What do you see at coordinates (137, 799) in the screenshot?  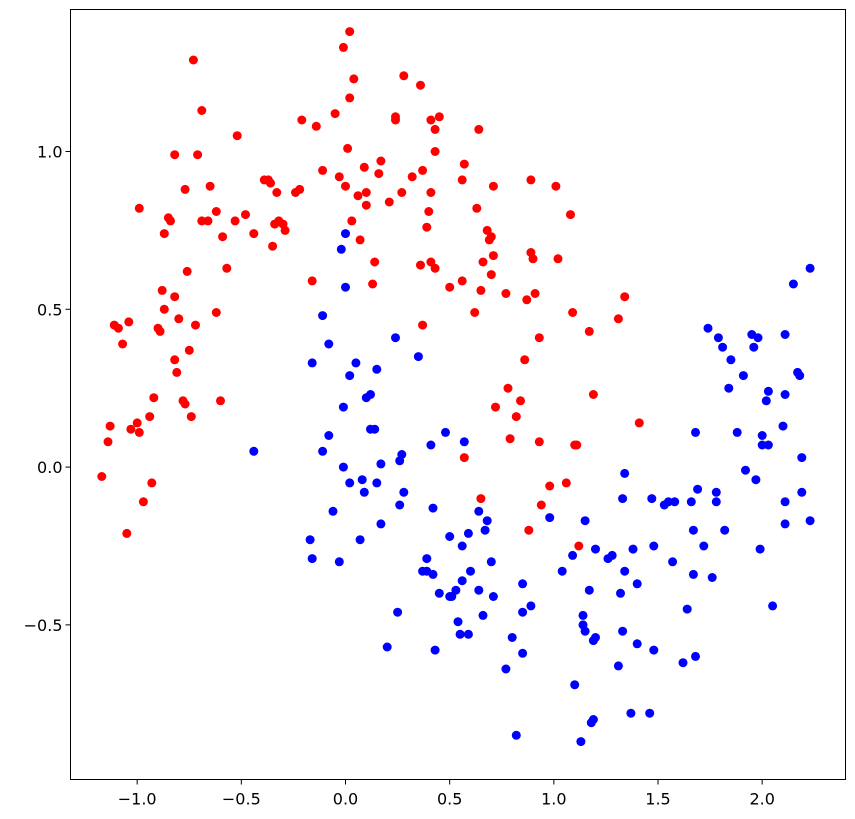 I see `x-tick-label: −1.0` at bounding box center [137, 799].